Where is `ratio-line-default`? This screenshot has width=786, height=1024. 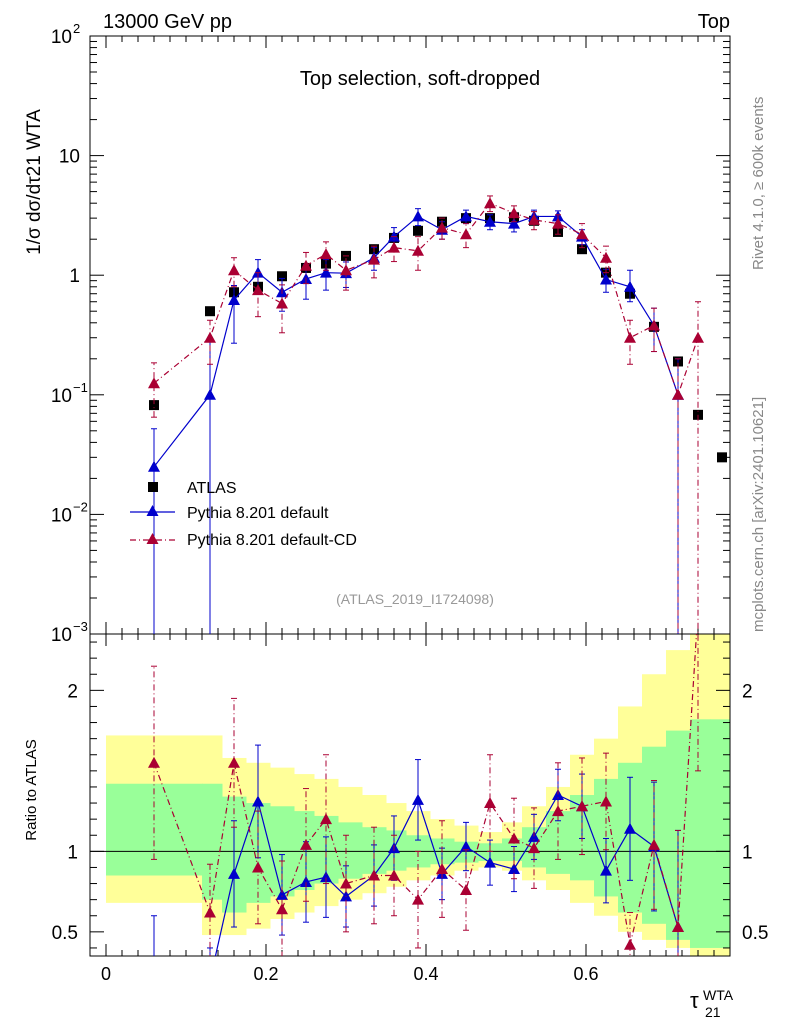 ratio-line-default is located at coordinates (446, 875).